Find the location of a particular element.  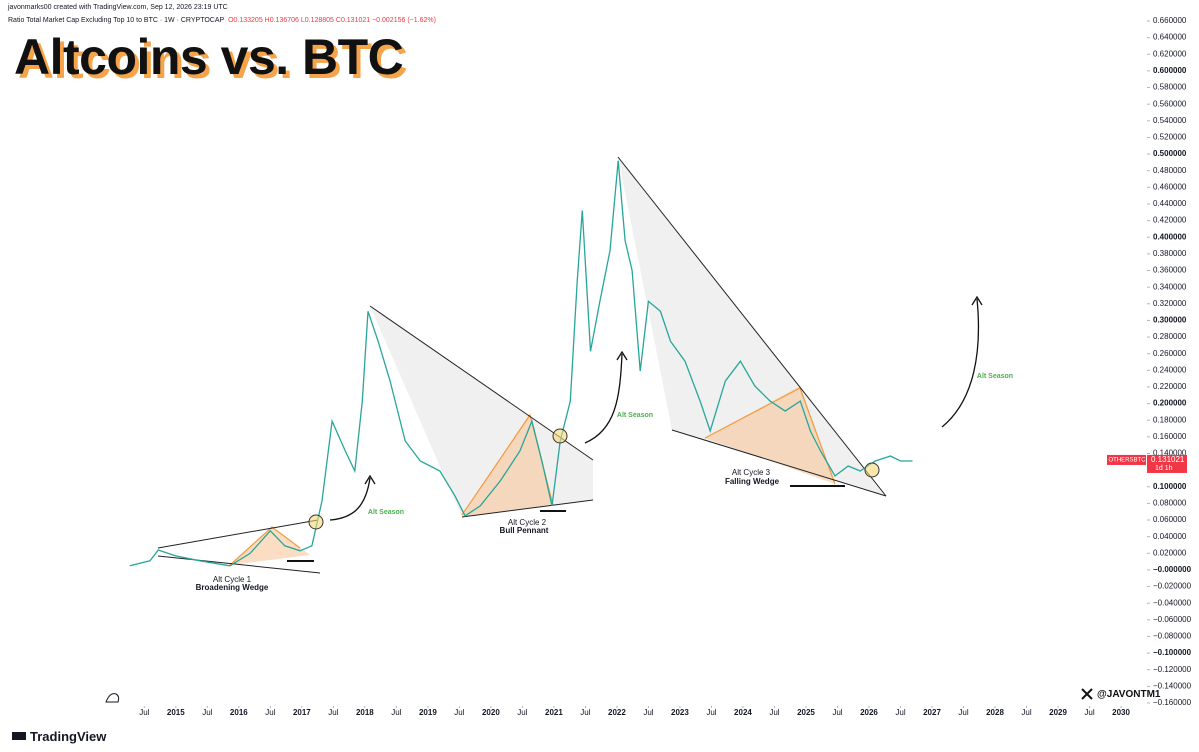

annotation: Alt Cycle 2 is located at coordinates (527, 522).